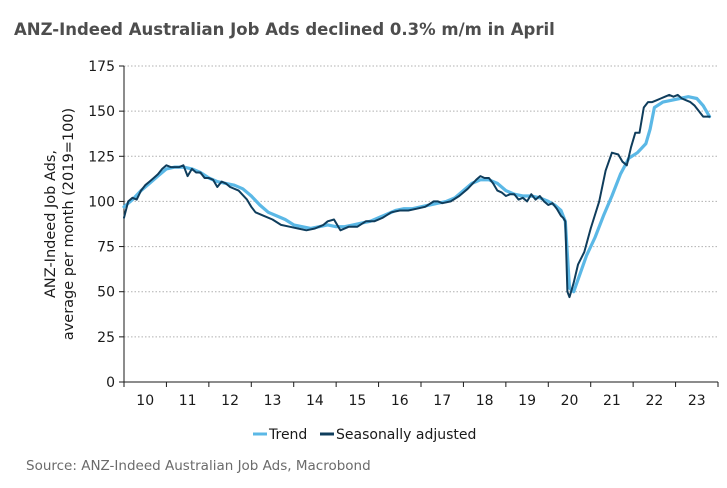 The image size is (727, 488). What do you see at coordinates (654, 401) in the screenshot?
I see `x-tick-label: 22` at bounding box center [654, 401].